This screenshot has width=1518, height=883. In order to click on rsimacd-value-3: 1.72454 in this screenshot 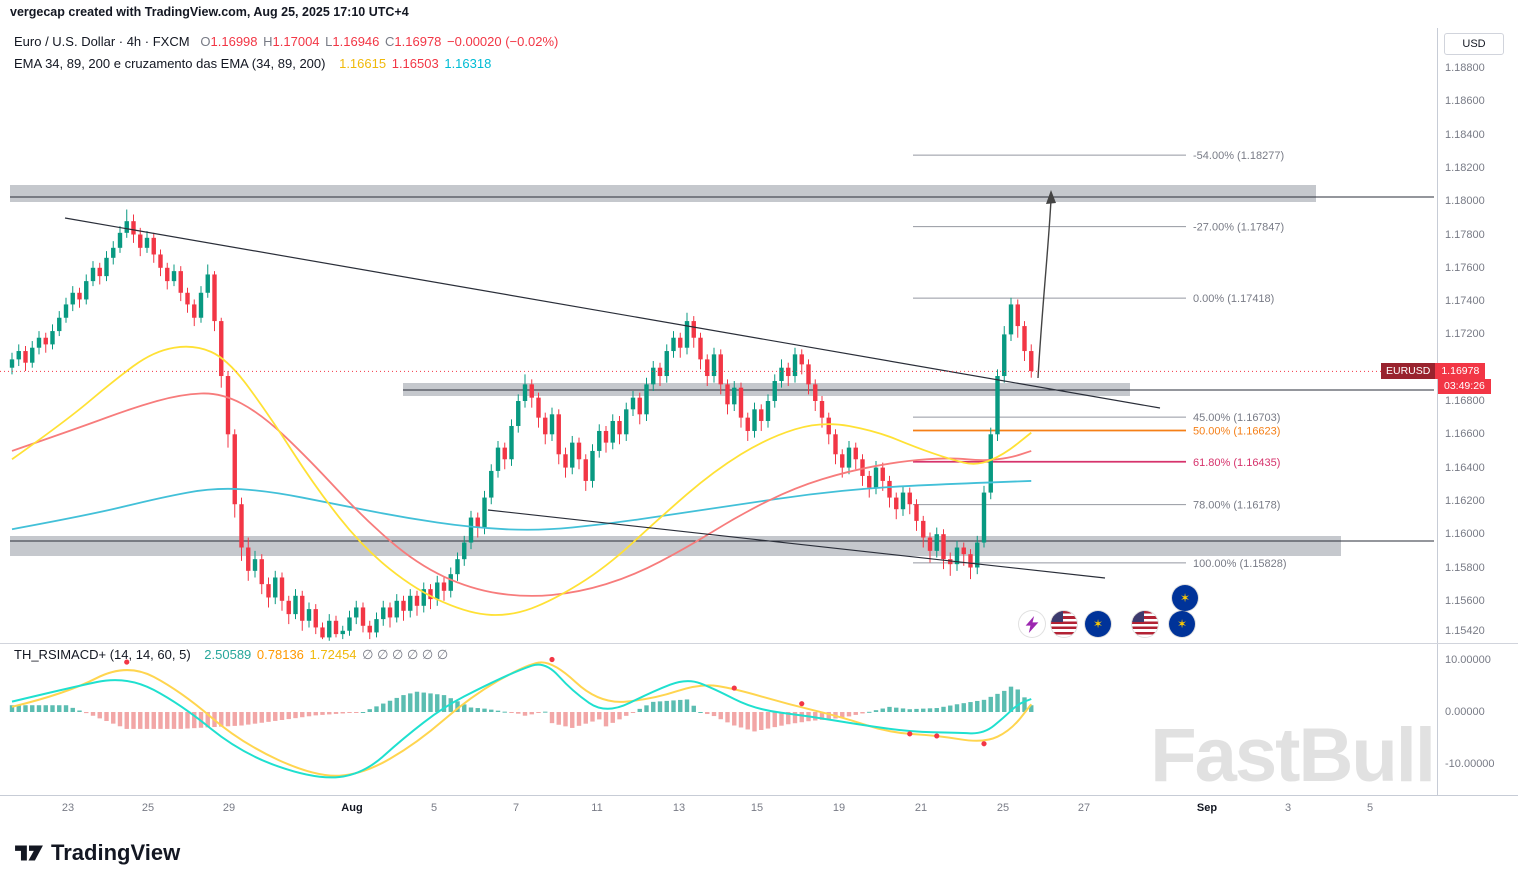, I will do `click(333, 654)`.